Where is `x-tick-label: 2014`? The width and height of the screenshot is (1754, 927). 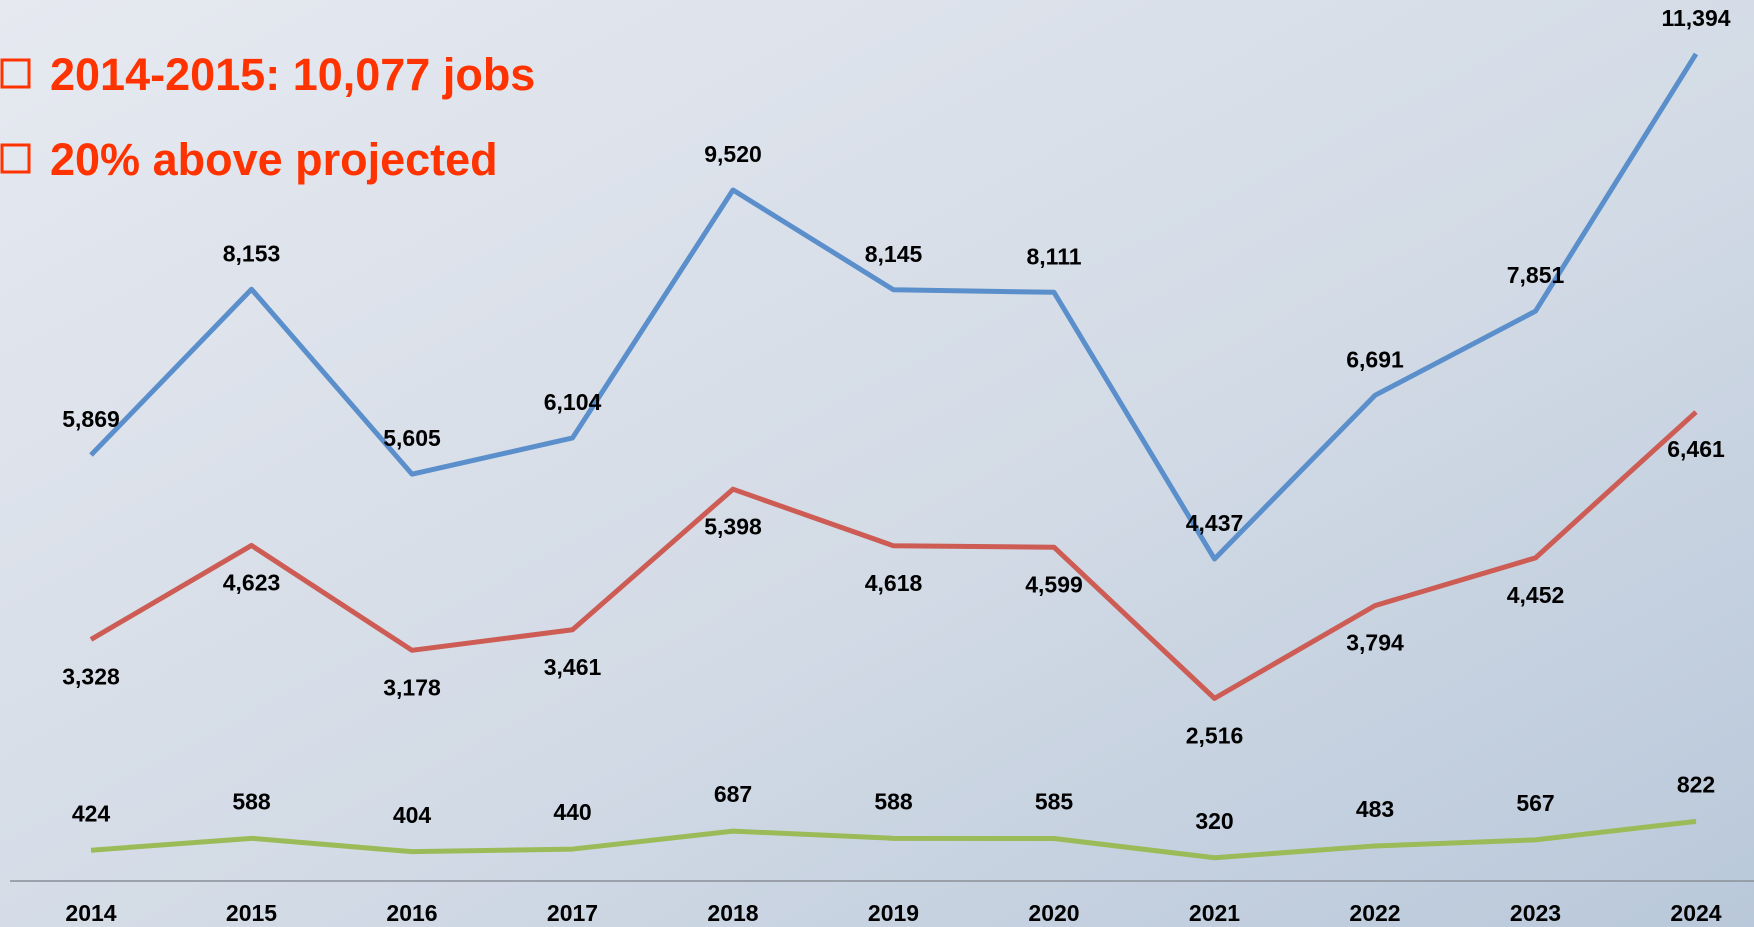
x-tick-label: 2014 is located at coordinates (90, 913).